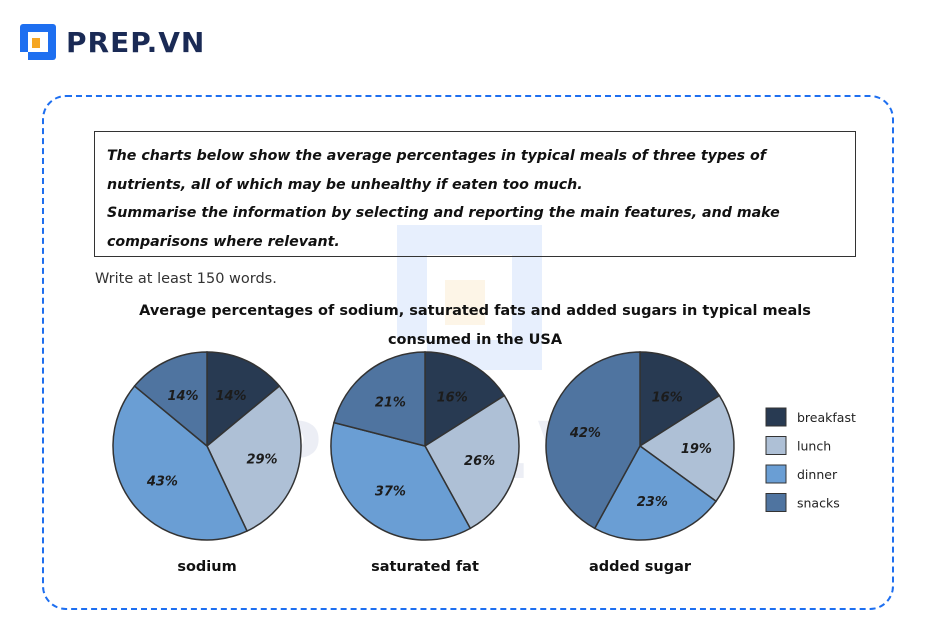 This screenshot has height=638, width=940. I want to click on pie-sodium: 14% 29% 43% 14% sodium, so click(207, 463).